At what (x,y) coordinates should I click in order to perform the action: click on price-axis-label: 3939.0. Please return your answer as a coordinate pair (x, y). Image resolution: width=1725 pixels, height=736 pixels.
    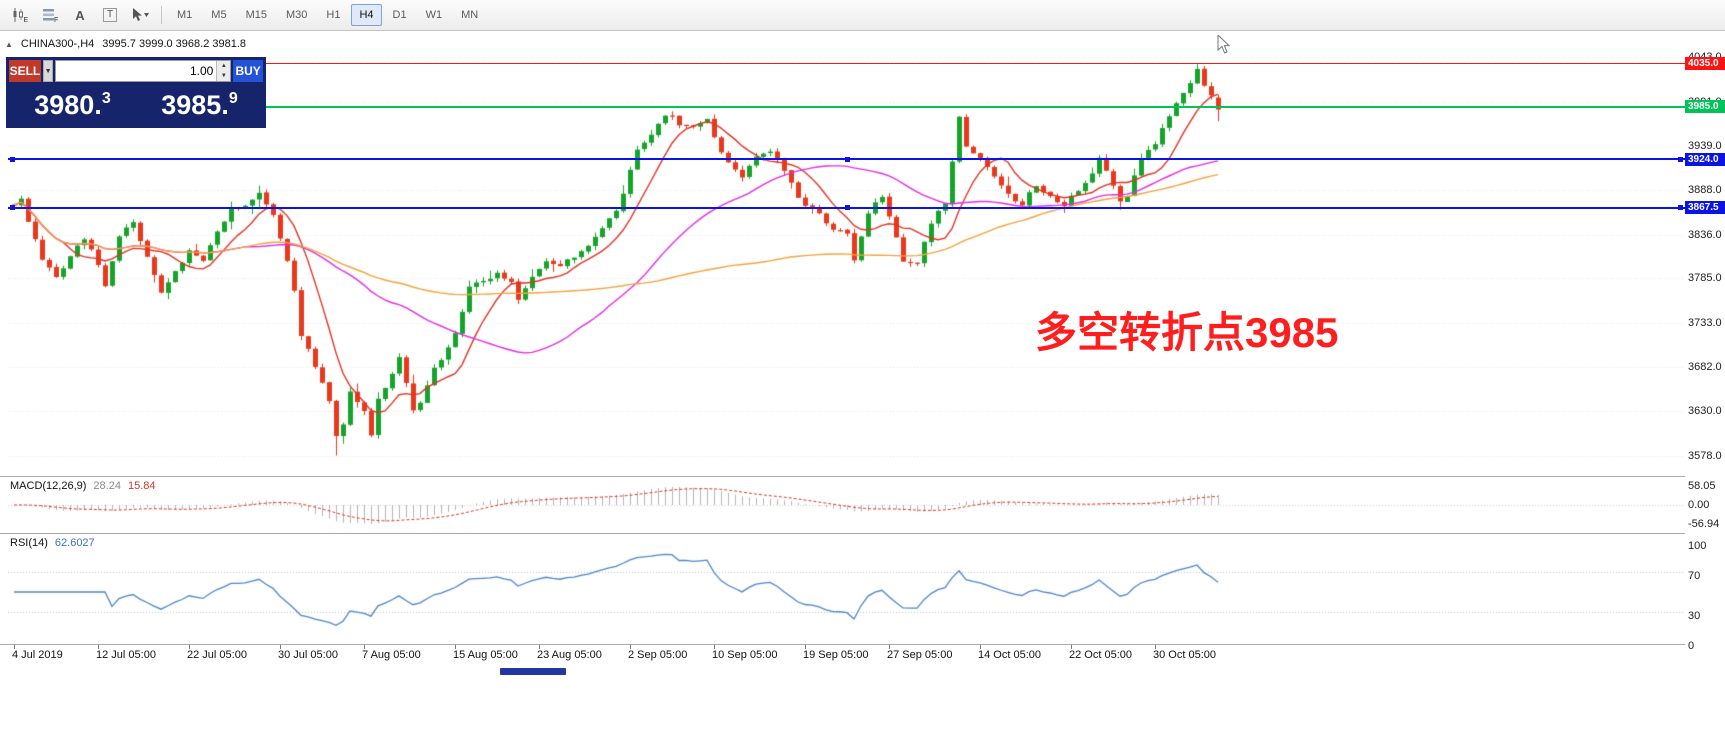
    Looking at the image, I should click on (1705, 146).